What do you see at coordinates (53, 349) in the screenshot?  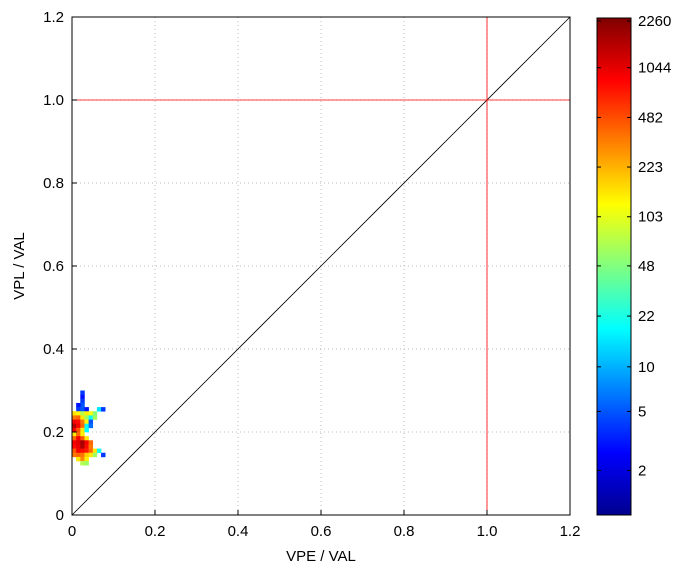 I see `y-tick-label: 0.4` at bounding box center [53, 349].